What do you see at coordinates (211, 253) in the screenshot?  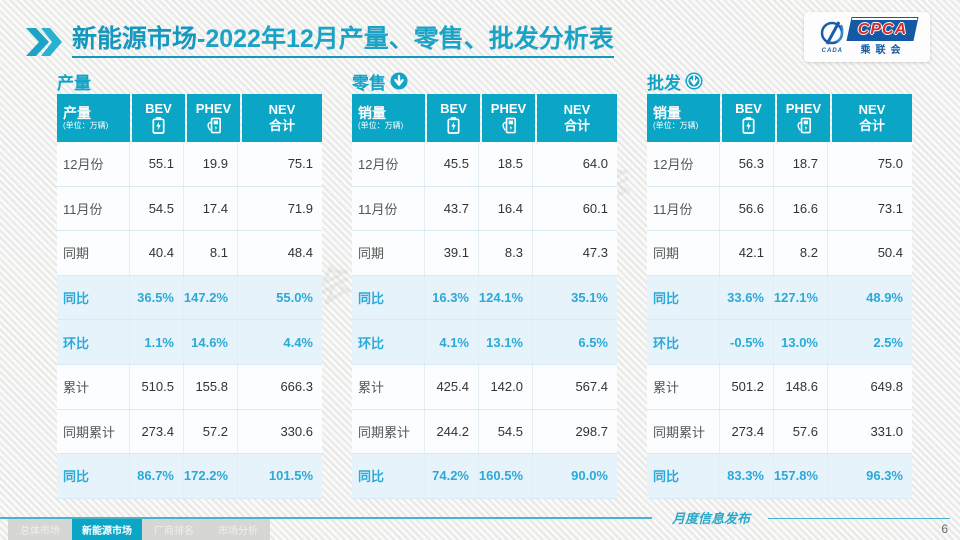 I see `cell-phev-value: 8.1` at bounding box center [211, 253].